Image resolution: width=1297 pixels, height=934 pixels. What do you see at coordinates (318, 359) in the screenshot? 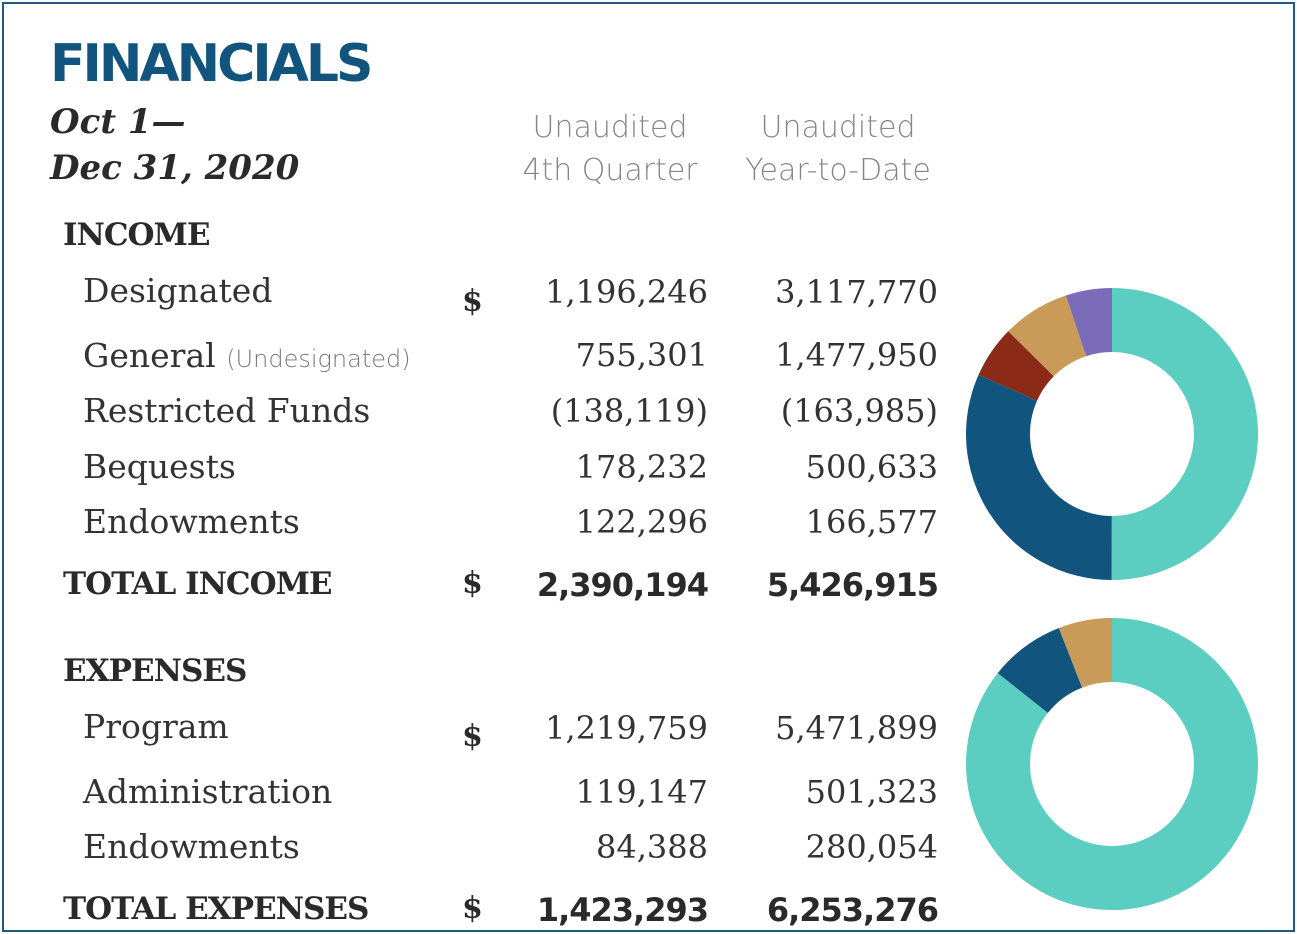
I see `income-row-note: (Undesignated)` at bounding box center [318, 359].